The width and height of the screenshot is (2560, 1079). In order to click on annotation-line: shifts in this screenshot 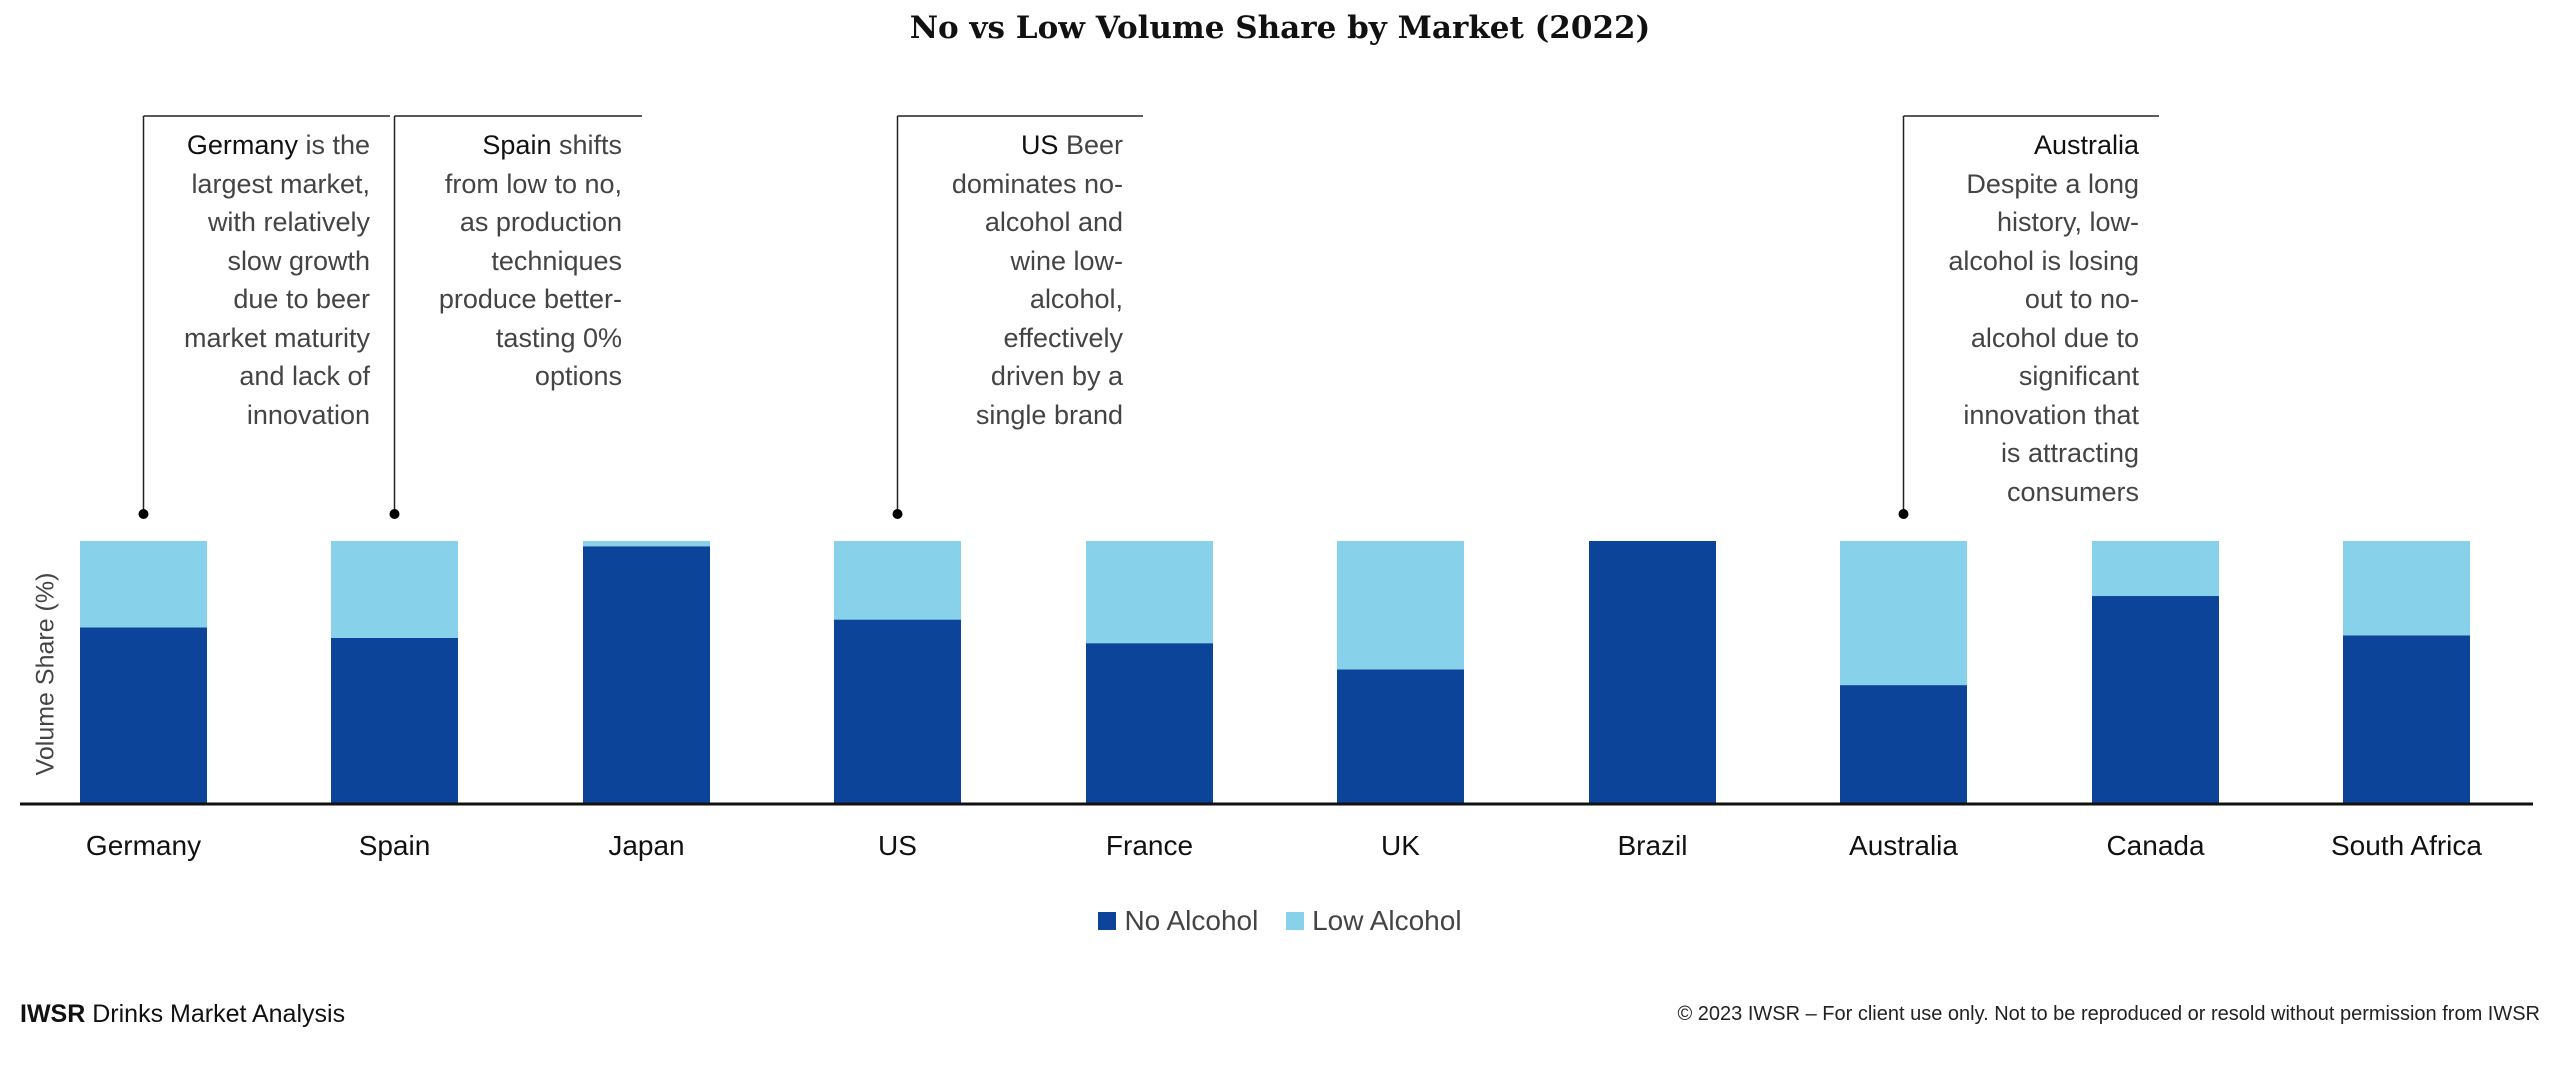, I will do `click(586, 145)`.